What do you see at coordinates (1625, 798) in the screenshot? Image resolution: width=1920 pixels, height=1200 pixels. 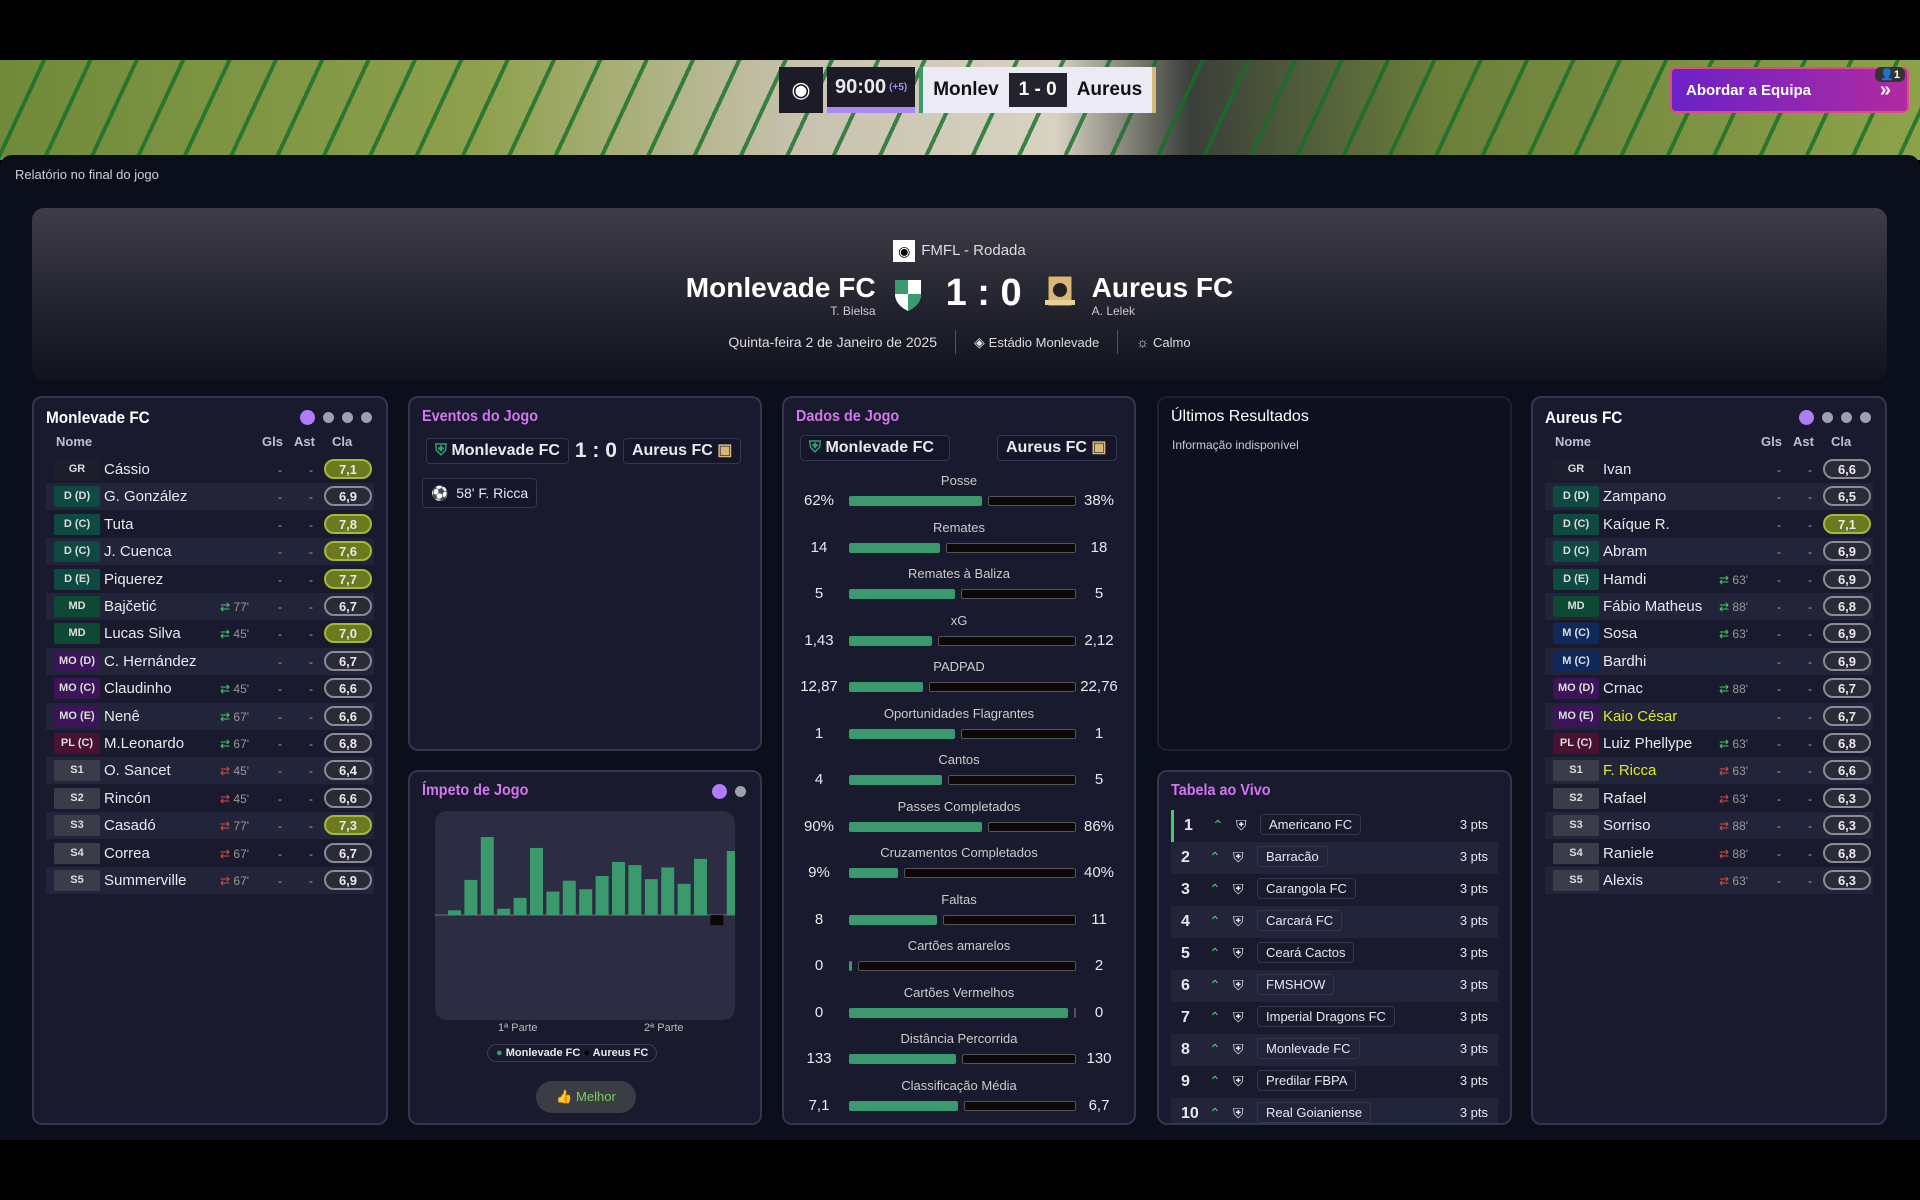 I see `player-name: Rafael` at bounding box center [1625, 798].